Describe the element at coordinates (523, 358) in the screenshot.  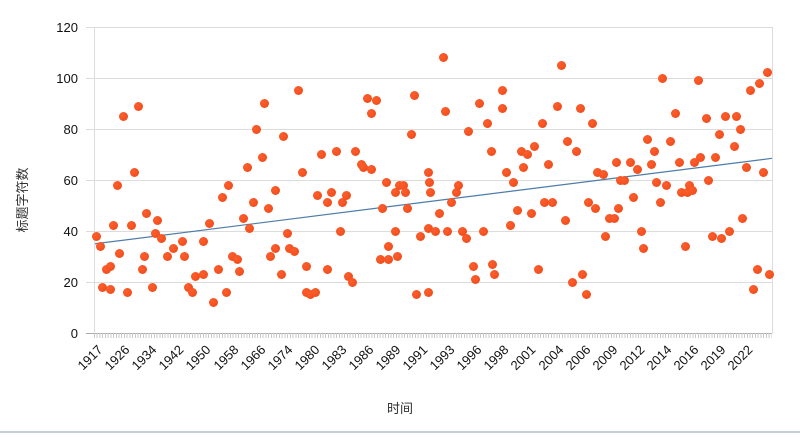
I see `x-tick-label: 2001` at that location.